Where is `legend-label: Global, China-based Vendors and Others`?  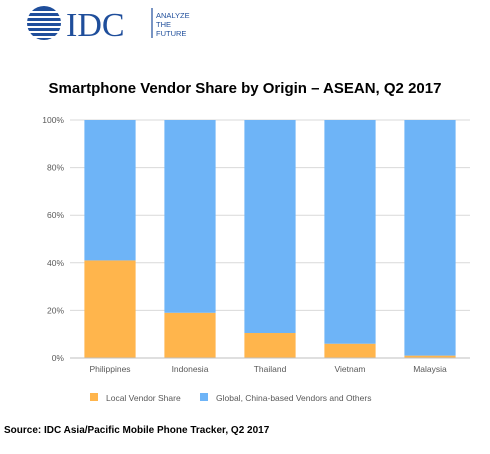 legend-label: Global, China-based Vendors and Others is located at coordinates (293, 398).